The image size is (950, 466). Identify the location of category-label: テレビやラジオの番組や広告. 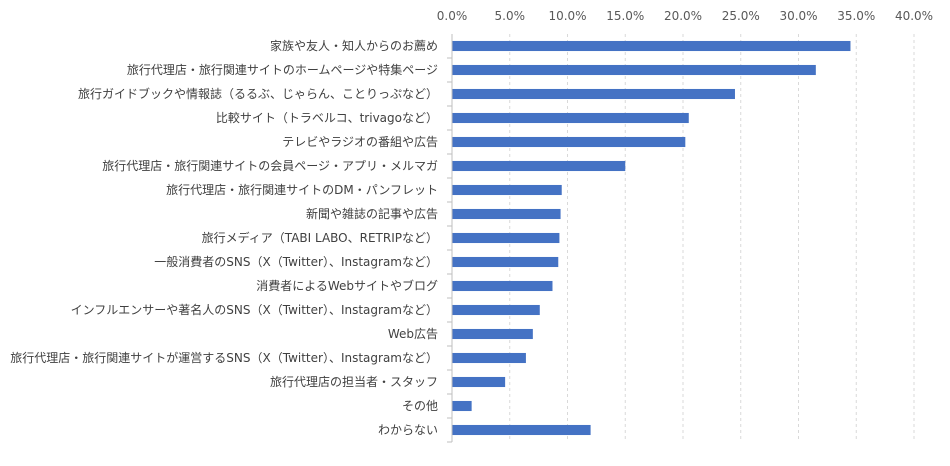
(360, 142).